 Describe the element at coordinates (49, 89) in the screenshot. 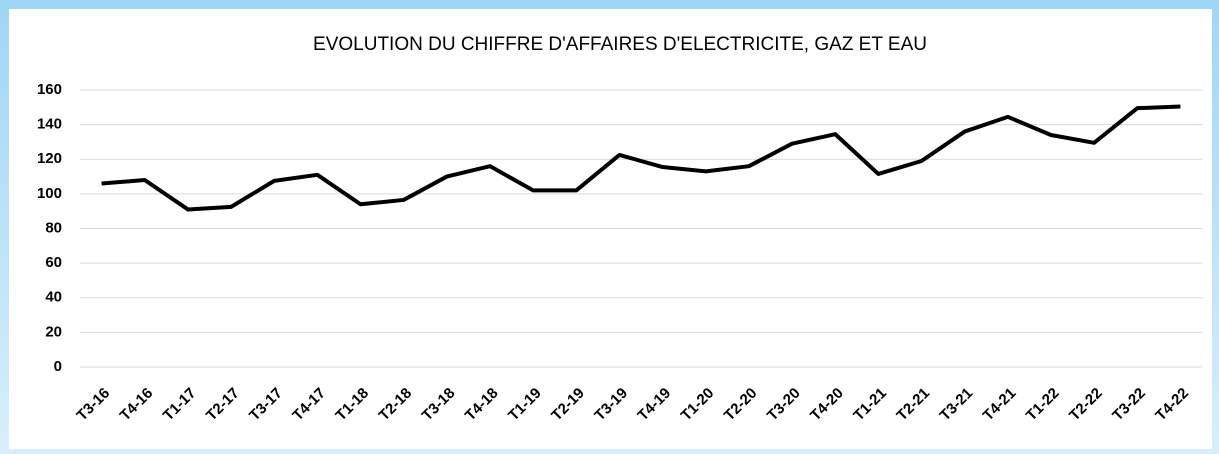

I see `y-tick-label: 160` at that location.